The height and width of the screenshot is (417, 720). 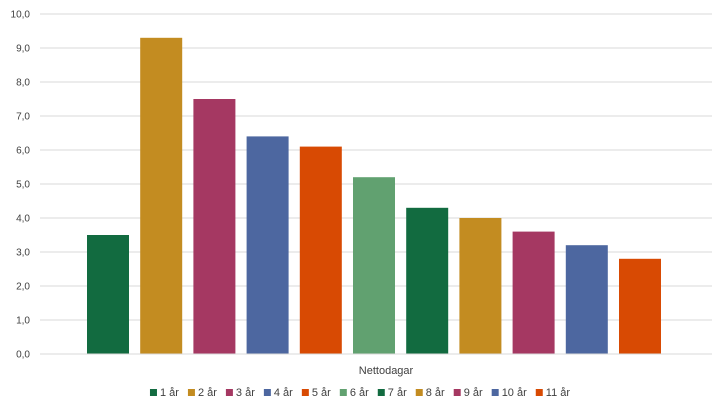 I want to click on legend-label: 2 år, so click(x=207, y=393).